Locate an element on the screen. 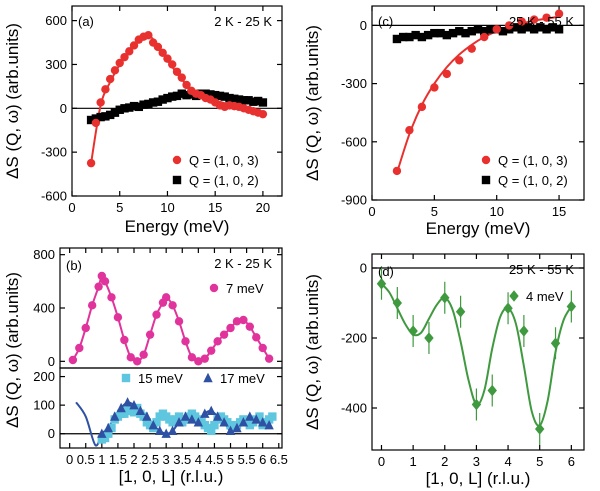 This screenshot has height=491, width=600. y-tick-label: 800 is located at coordinates (44, 254).